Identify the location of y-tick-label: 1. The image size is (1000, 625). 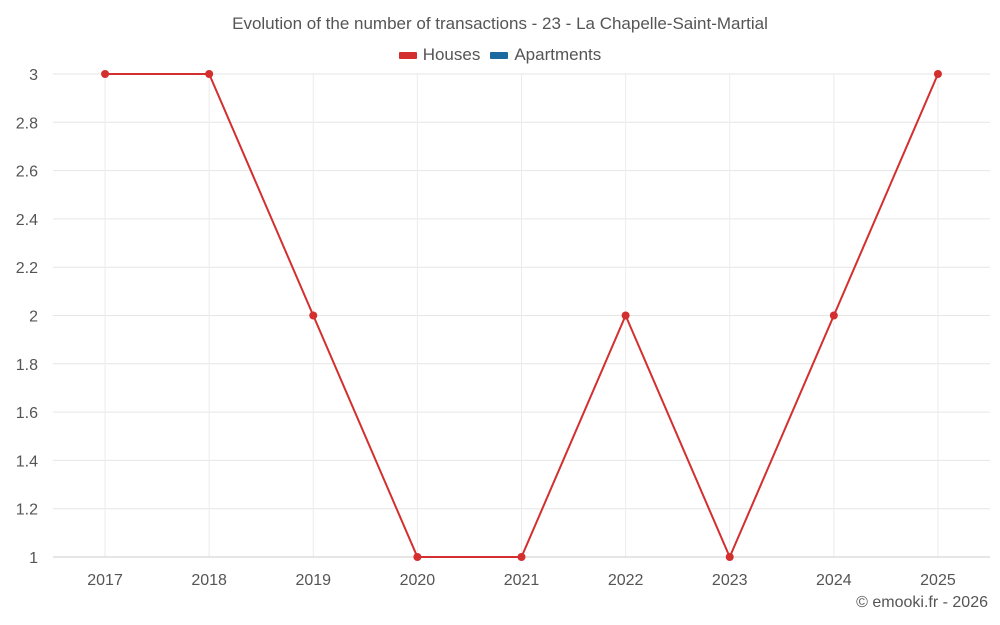
(33, 558).